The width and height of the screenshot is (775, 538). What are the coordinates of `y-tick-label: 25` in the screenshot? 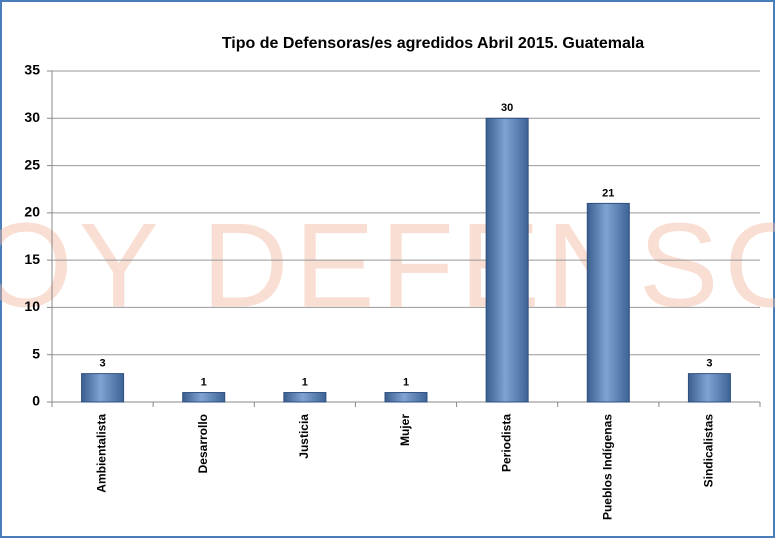 It's located at (32, 164).